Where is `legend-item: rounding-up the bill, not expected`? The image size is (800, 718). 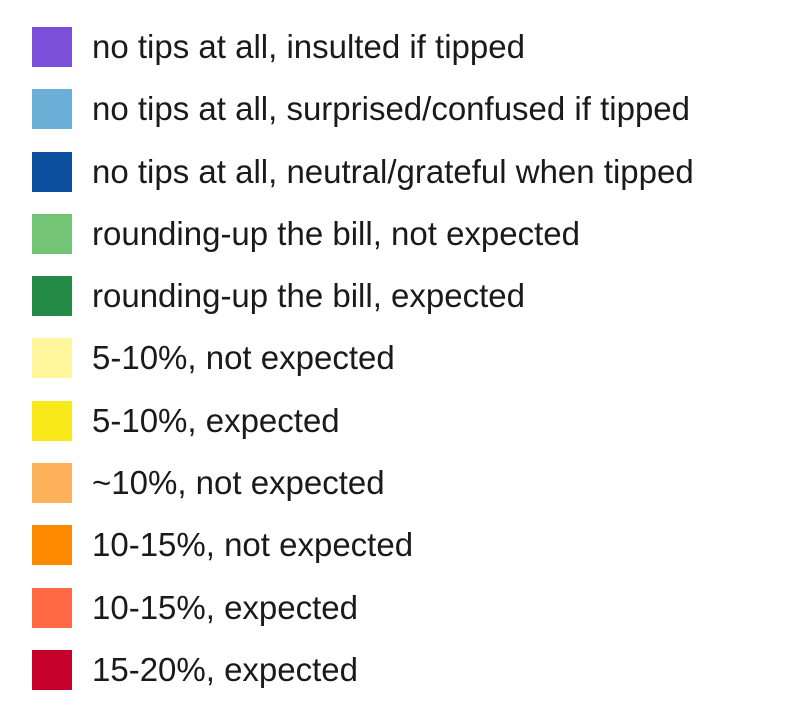 legend-item: rounding-up the bill, not expected is located at coordinates (363, 244).